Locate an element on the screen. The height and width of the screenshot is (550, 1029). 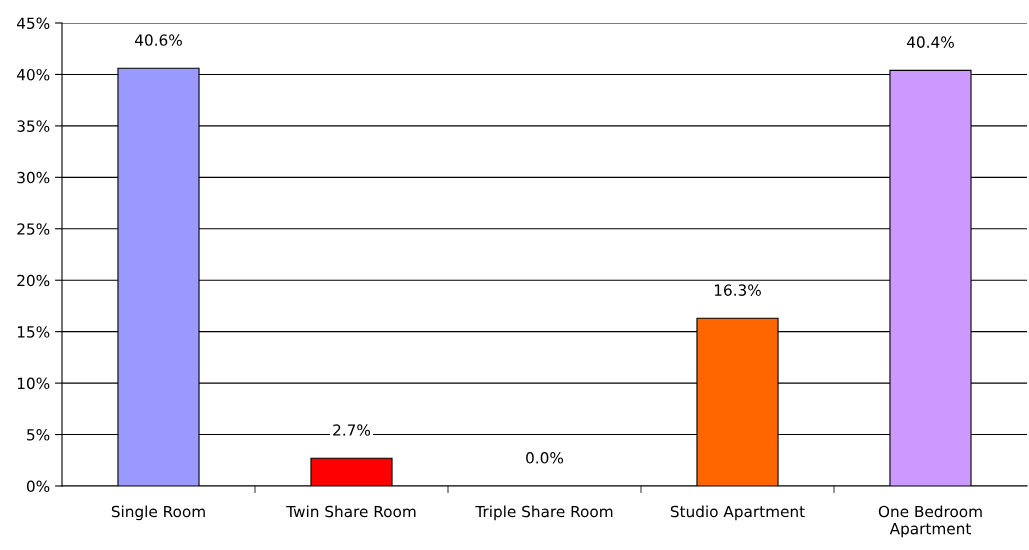
data-label: 0.0% is located at coordinates (545, 458).